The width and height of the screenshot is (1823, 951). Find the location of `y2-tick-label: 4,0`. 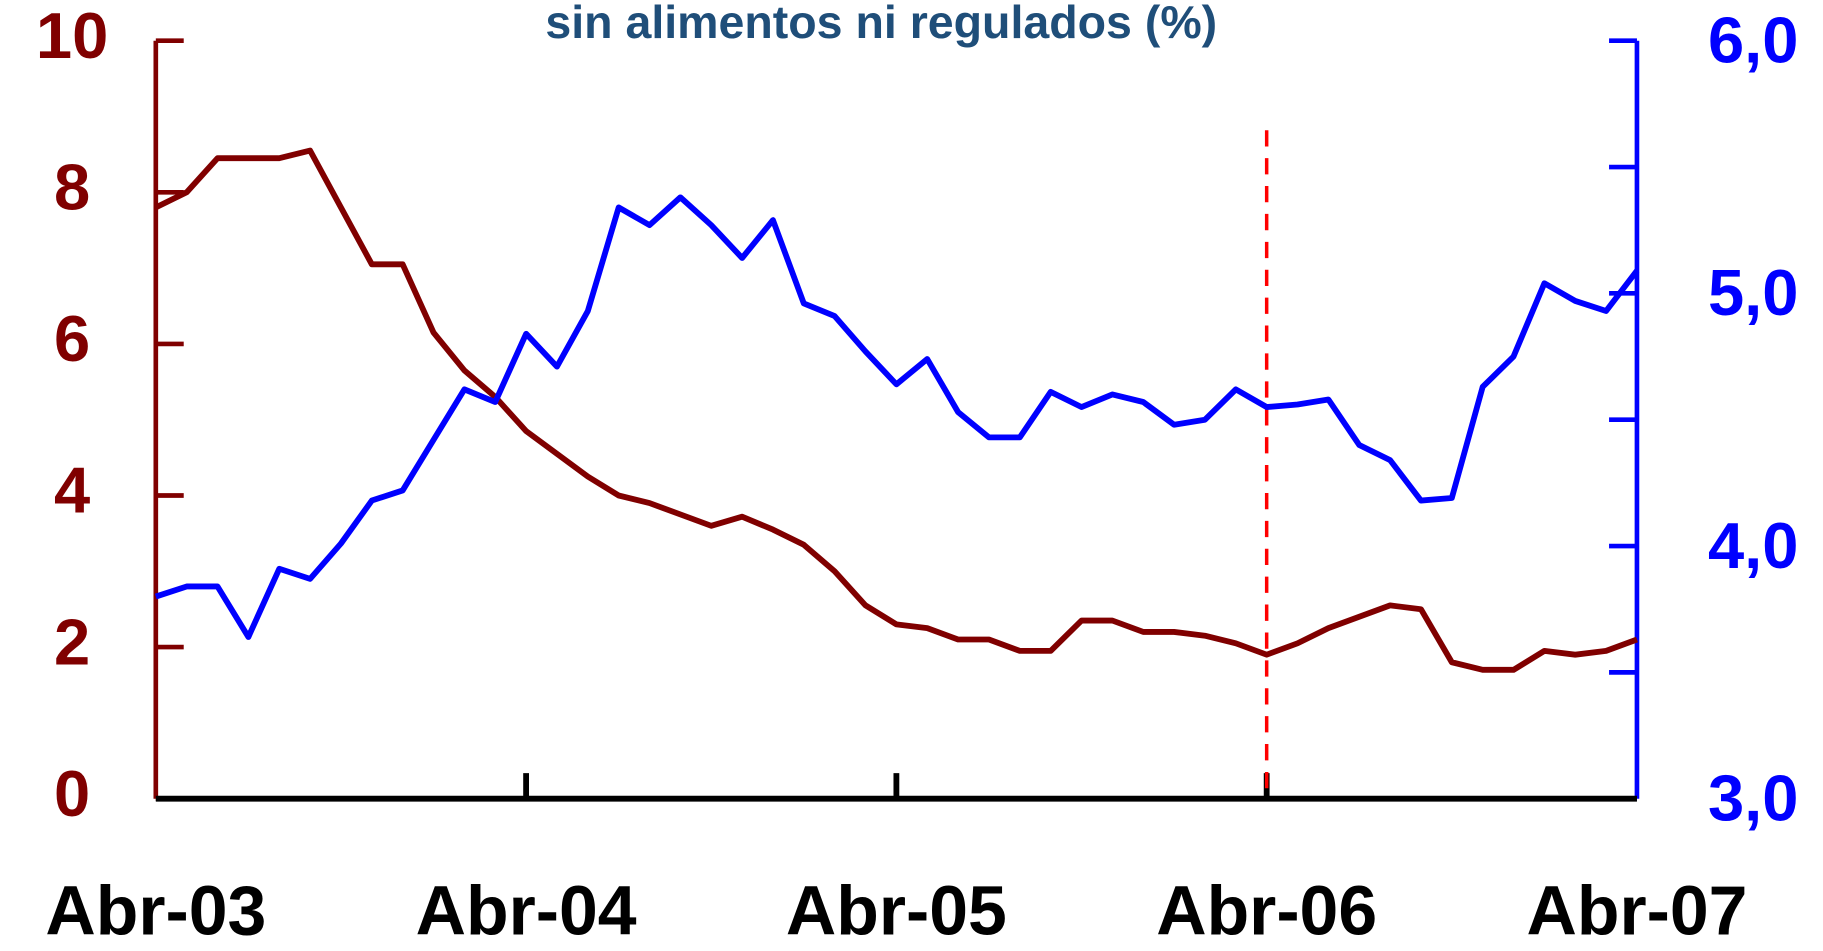

y2-tick-label: 4,0 is located at coordinates (1753, 545).